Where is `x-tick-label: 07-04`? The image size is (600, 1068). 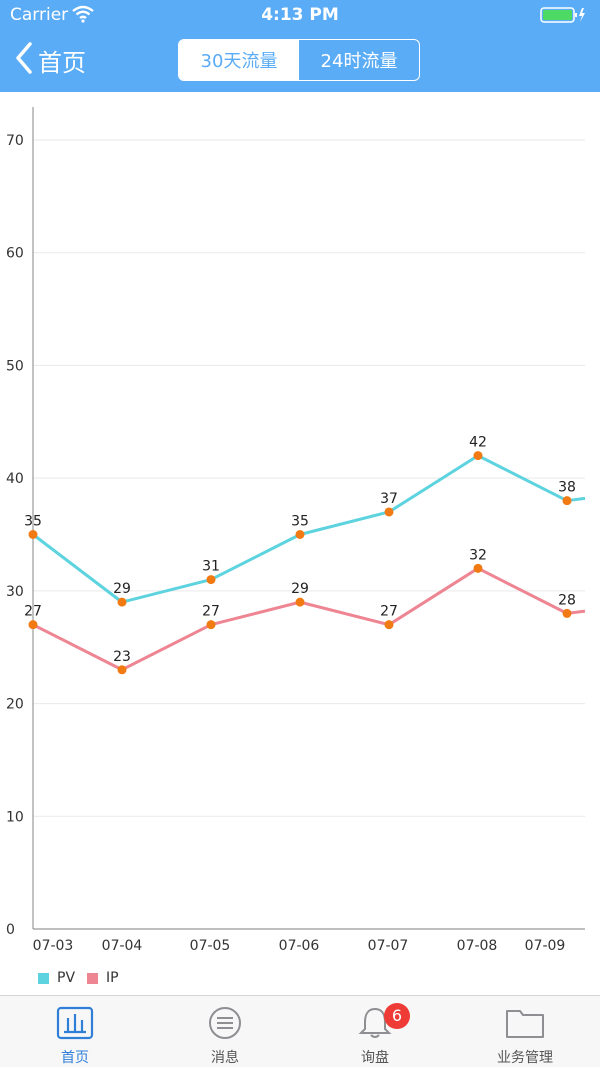 x-tick-label: 07-04 is located at coordinates (122, 946).